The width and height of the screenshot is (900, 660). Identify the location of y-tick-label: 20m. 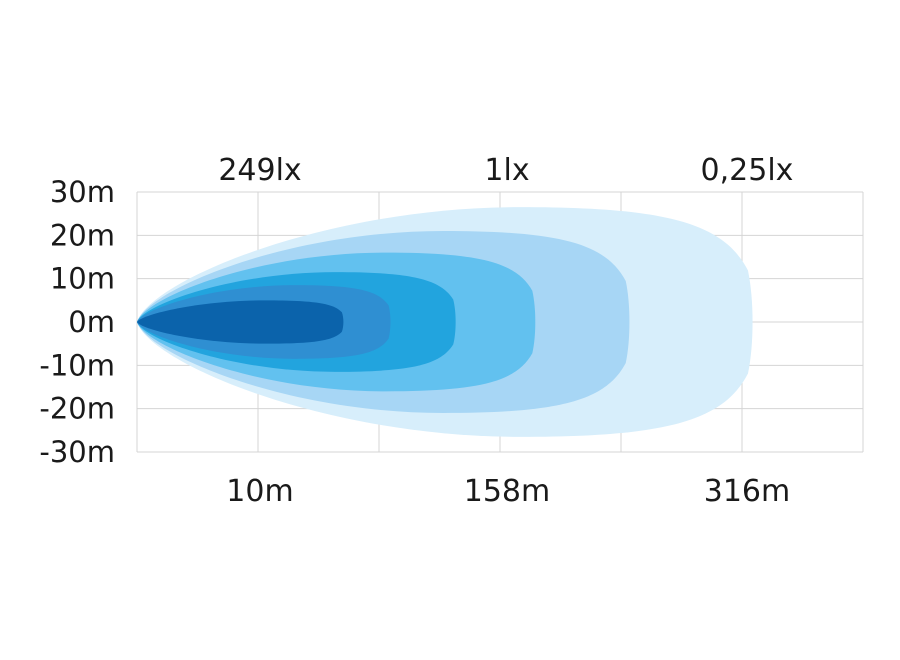
(82, 235).